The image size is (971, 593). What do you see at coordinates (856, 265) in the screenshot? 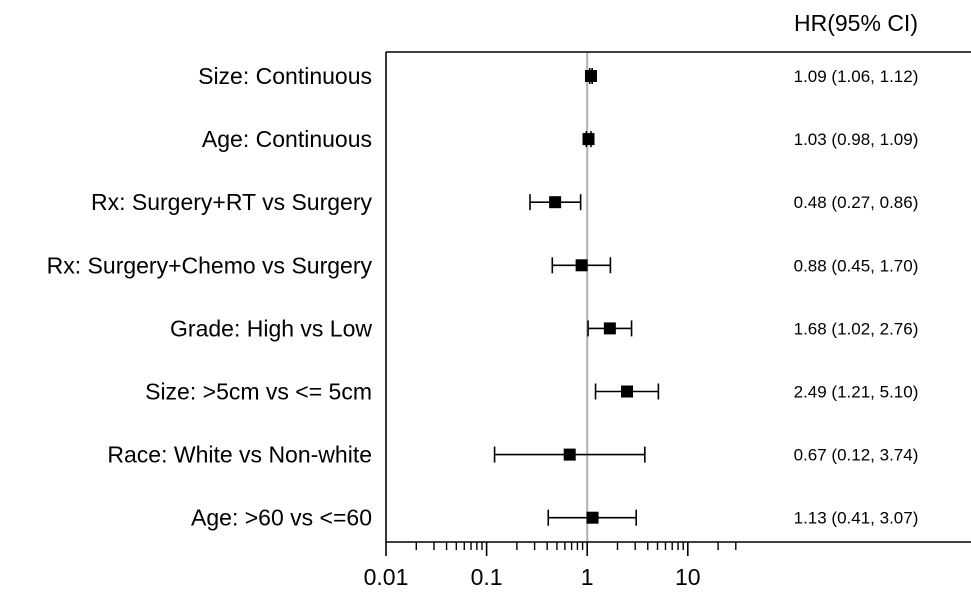
I see `ci-value-text: 0.88 (0.45, 1.70)` at bounding box center [856, 265].